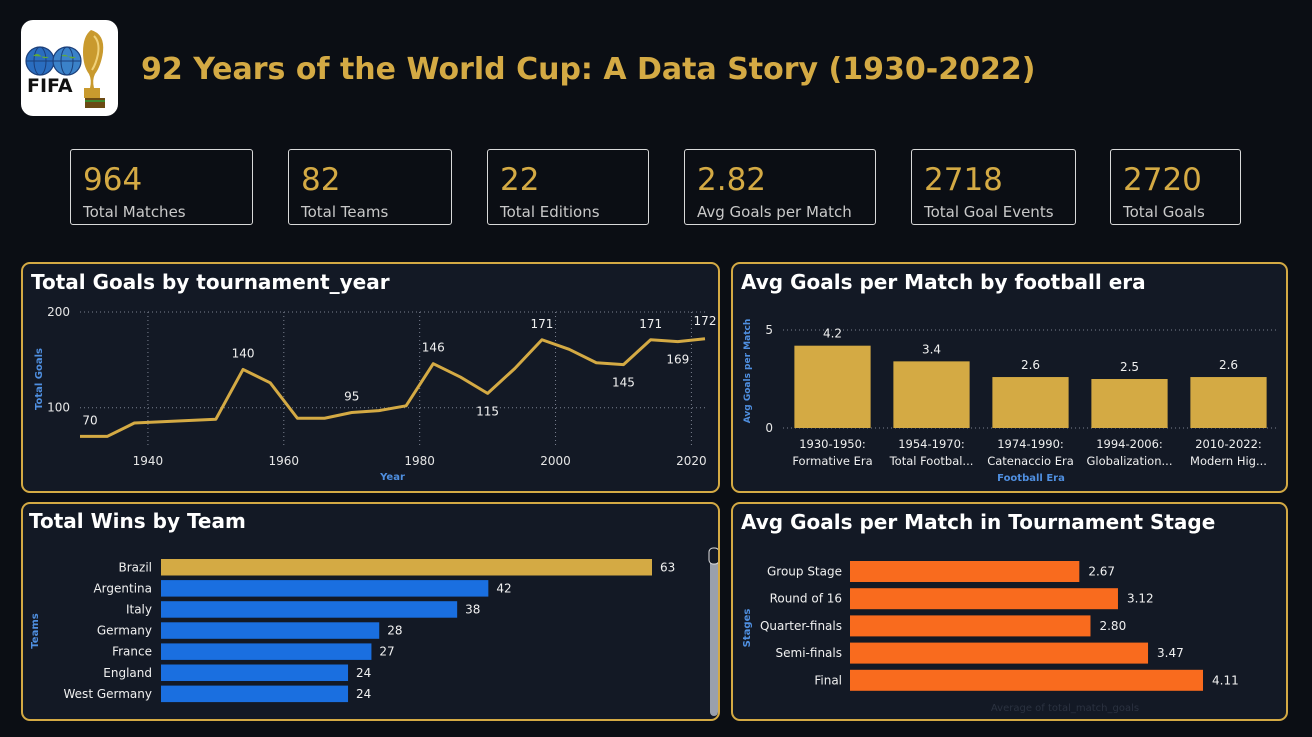 This screenshot has height=737, width=1312. I want to click on data-label: 140, so click(243, 353).